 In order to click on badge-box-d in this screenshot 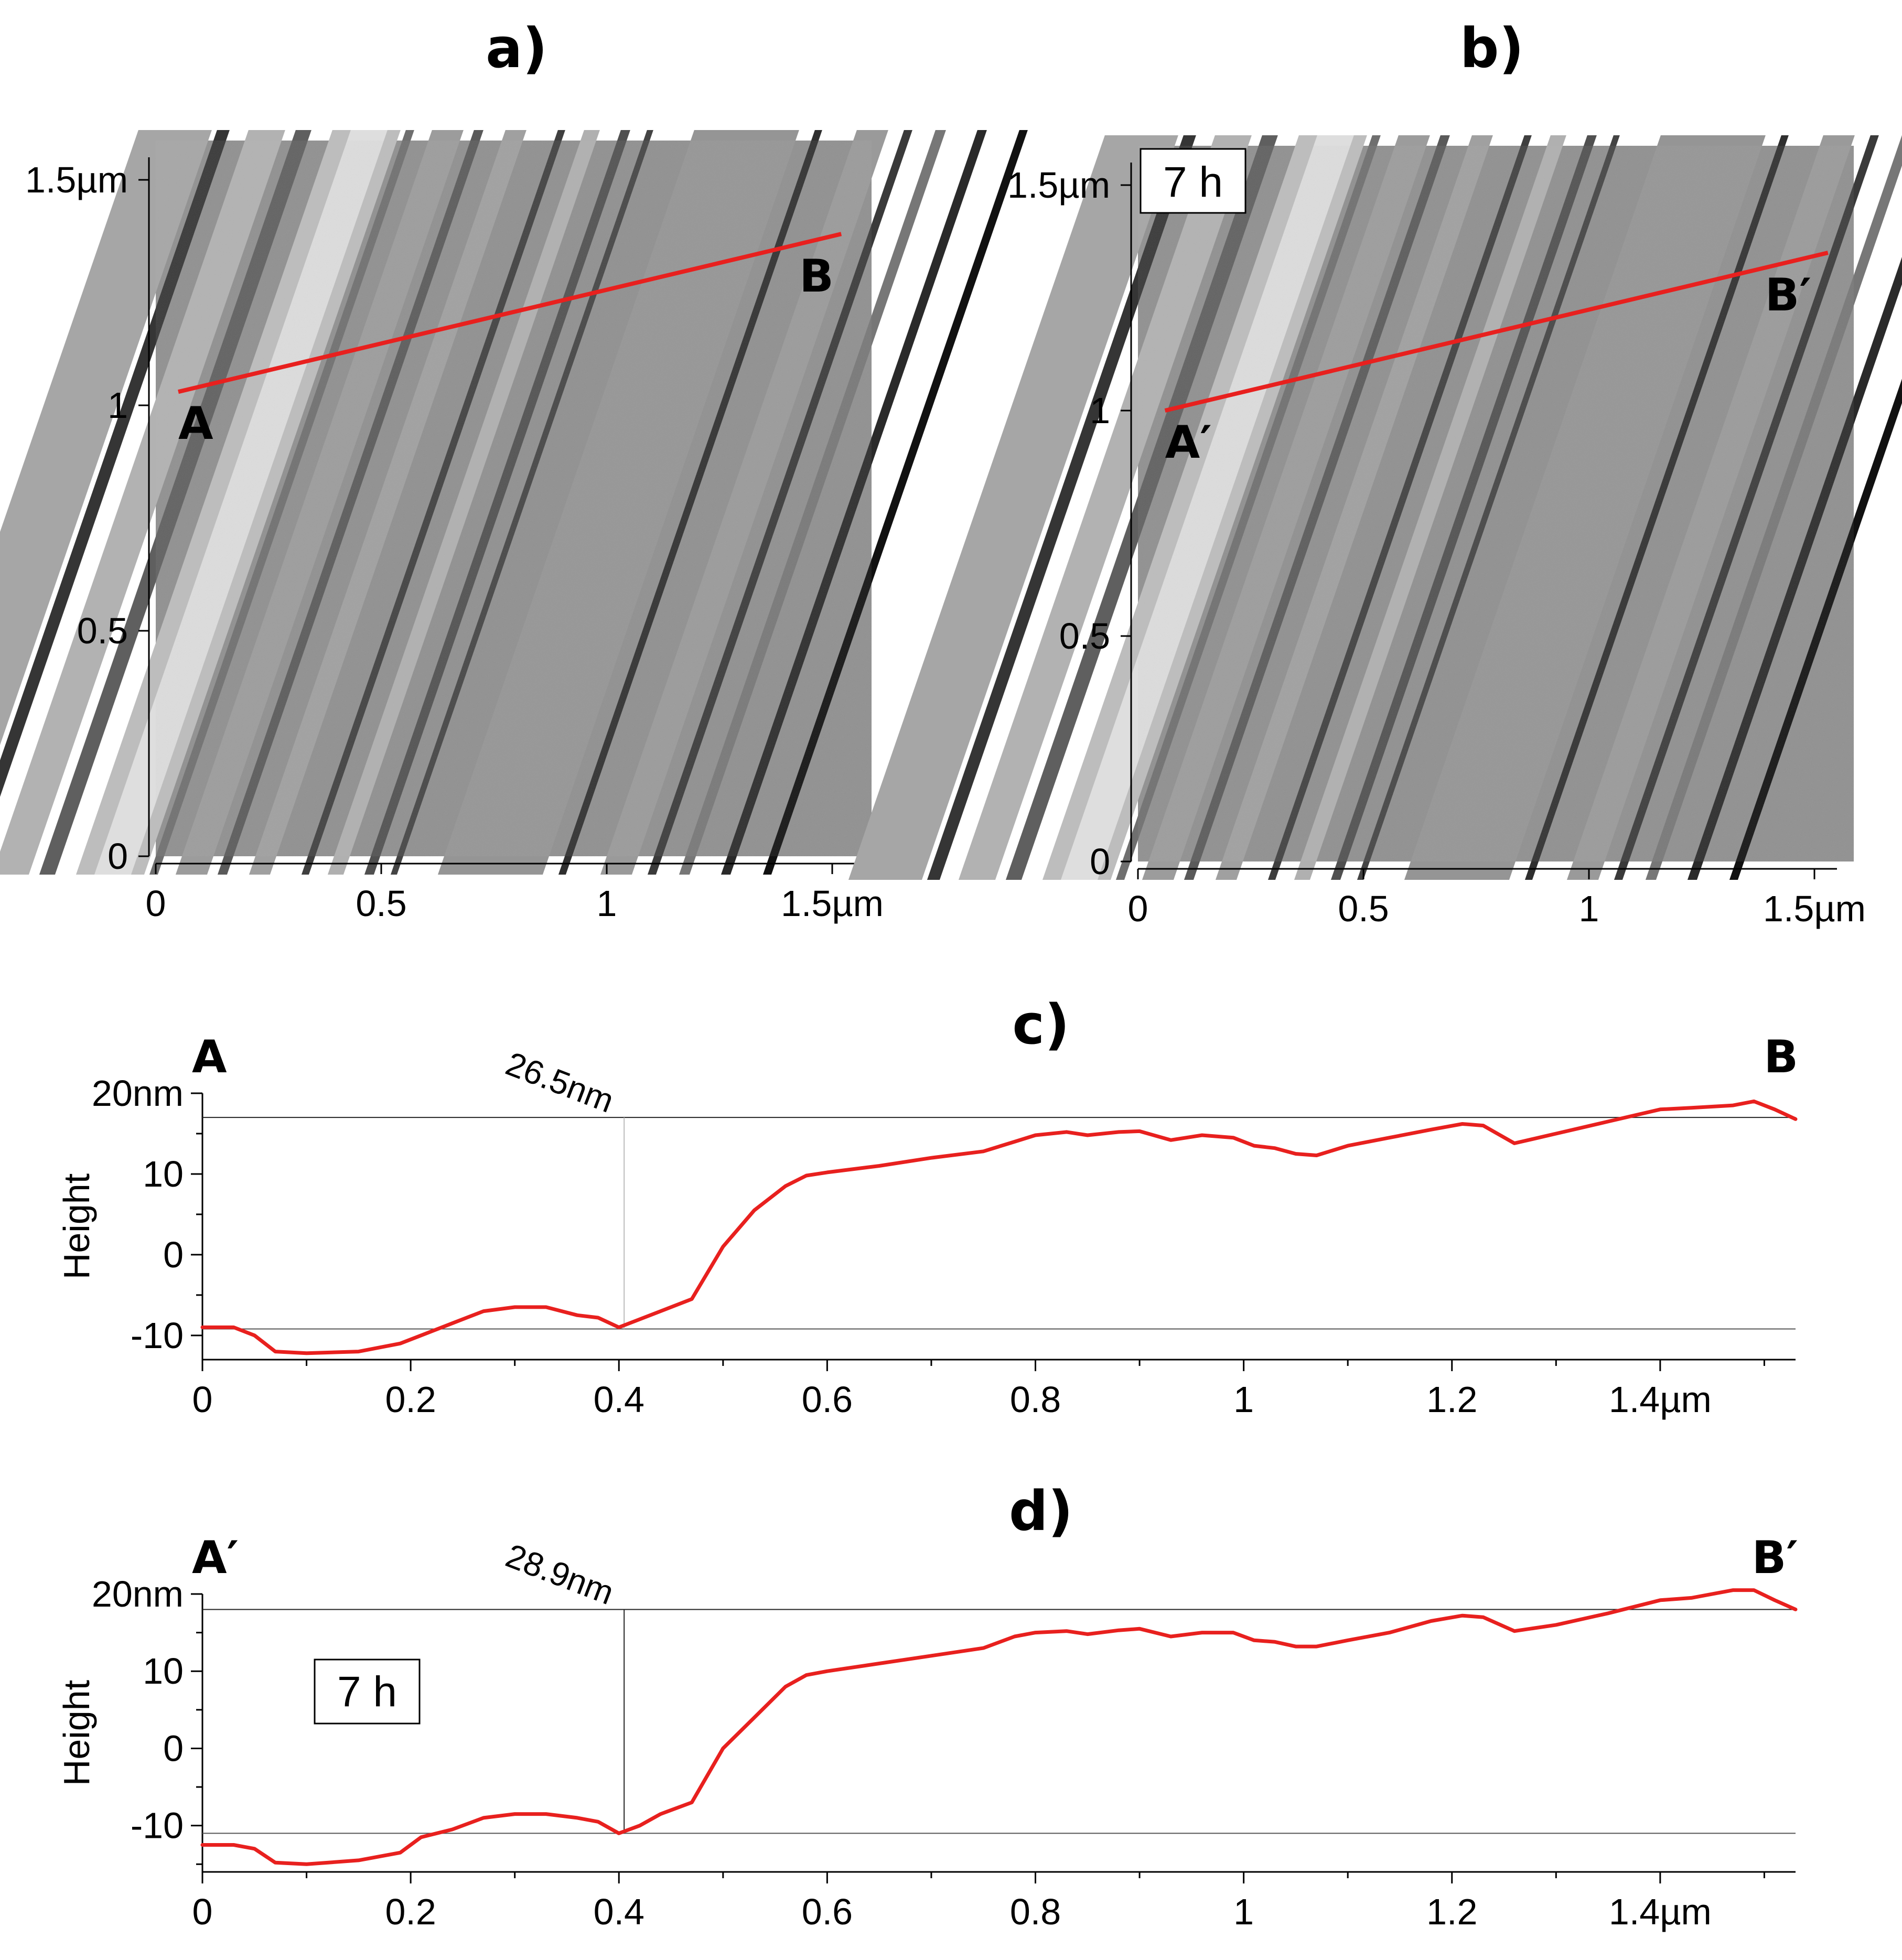, I will do `click(367, 1692)`.